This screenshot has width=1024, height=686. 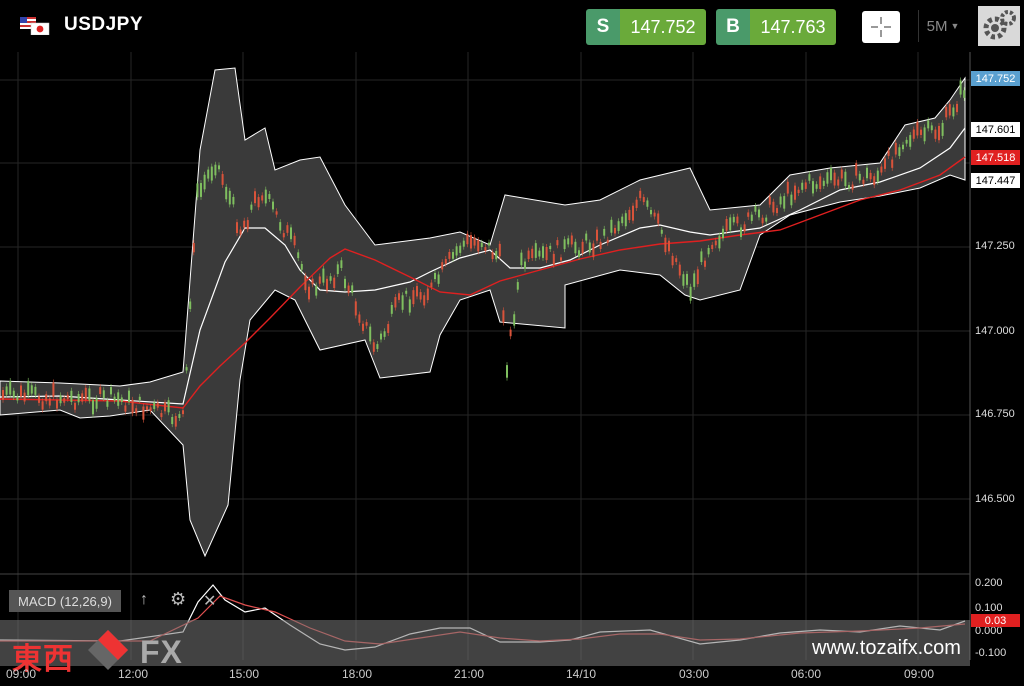 I want to click on crosshair-button, so click(x=881, y=27).